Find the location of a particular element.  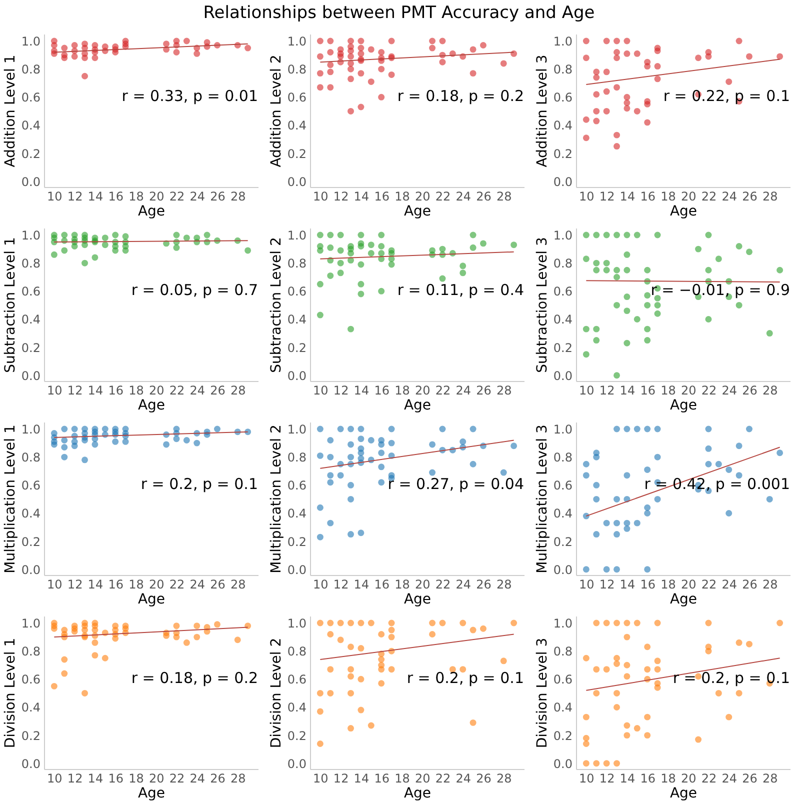

y-axis-title: Division Level 2 is located at coordinates (276, 693).